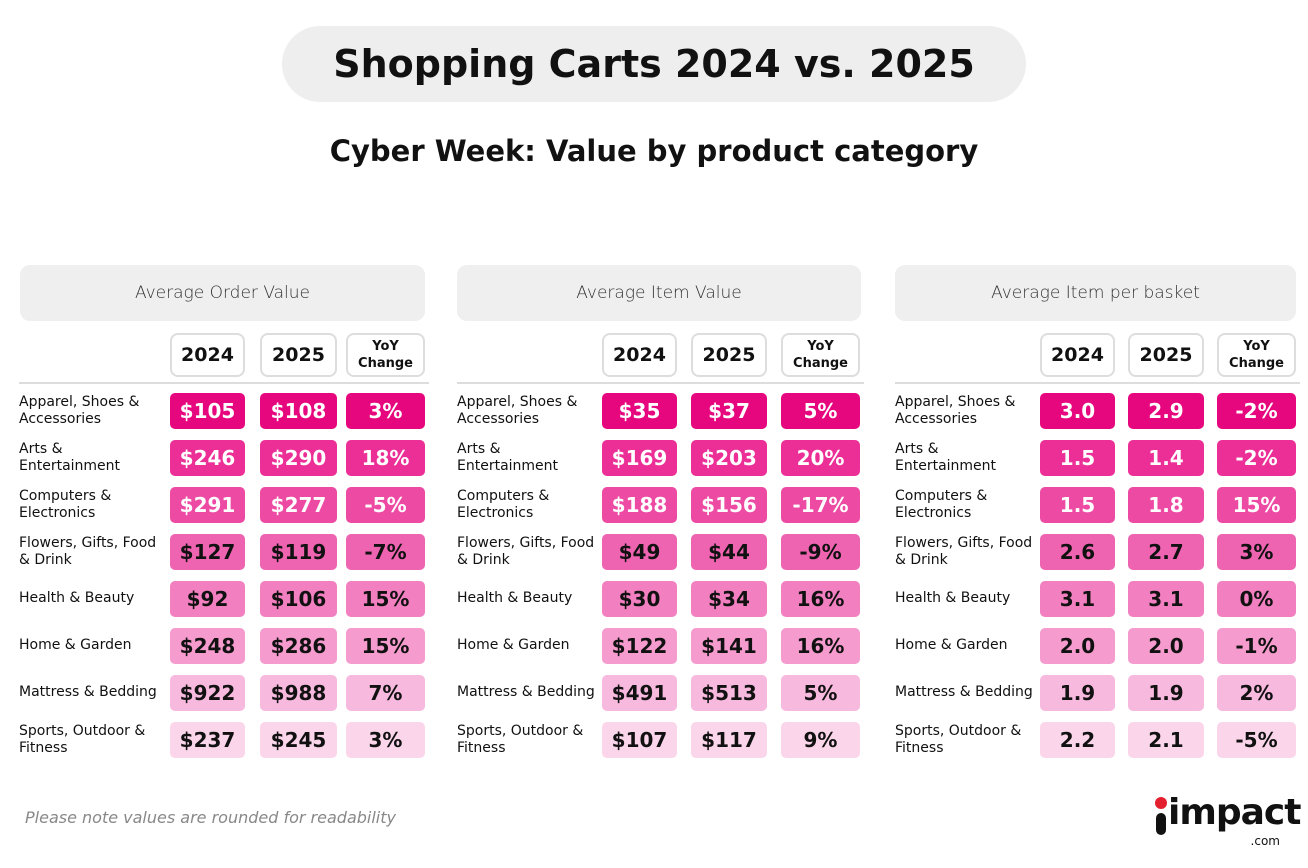 The height and width of the screenshot is (868, 1308). I want to click on value-cell: 18%, so click(385, 458).